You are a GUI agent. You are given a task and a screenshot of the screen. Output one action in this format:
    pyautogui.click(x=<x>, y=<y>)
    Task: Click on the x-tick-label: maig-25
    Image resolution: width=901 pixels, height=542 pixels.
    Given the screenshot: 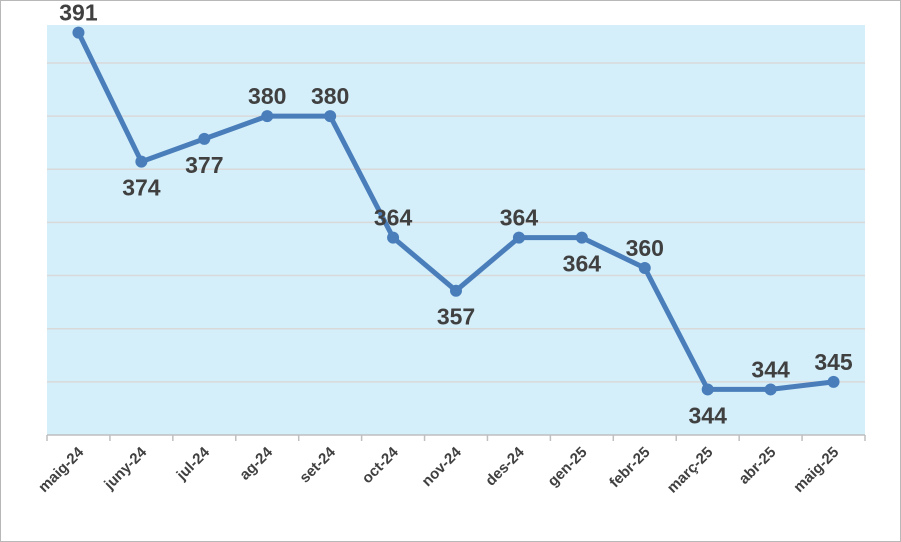 What is the action you would take?
    pyautogui.click(x=816, y=470)
    